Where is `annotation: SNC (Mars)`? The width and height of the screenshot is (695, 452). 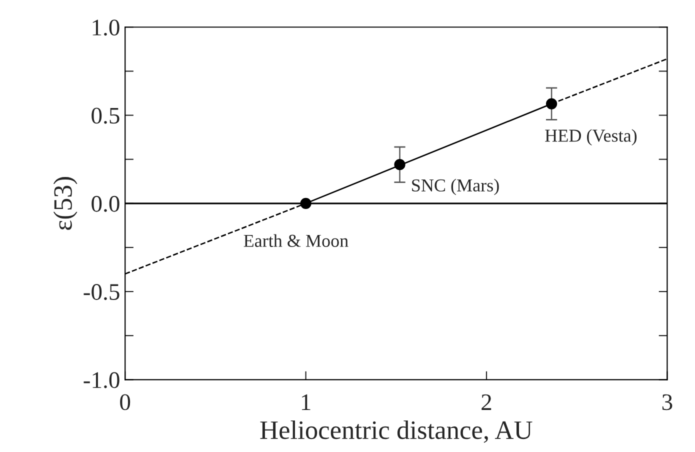 annotation: SNC (Mars) is located at coordinates (455, 187).